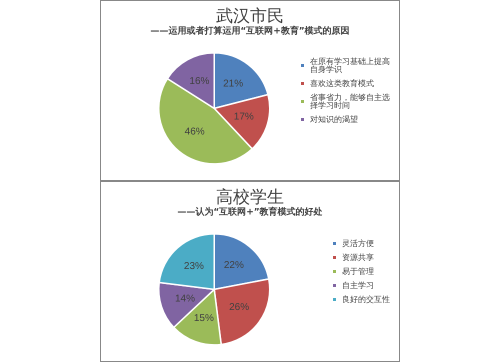 The image size is (500, 362). Describe the element at coordinates (185, 298) in the screenshot. I see `data-label: 14%` at that location.